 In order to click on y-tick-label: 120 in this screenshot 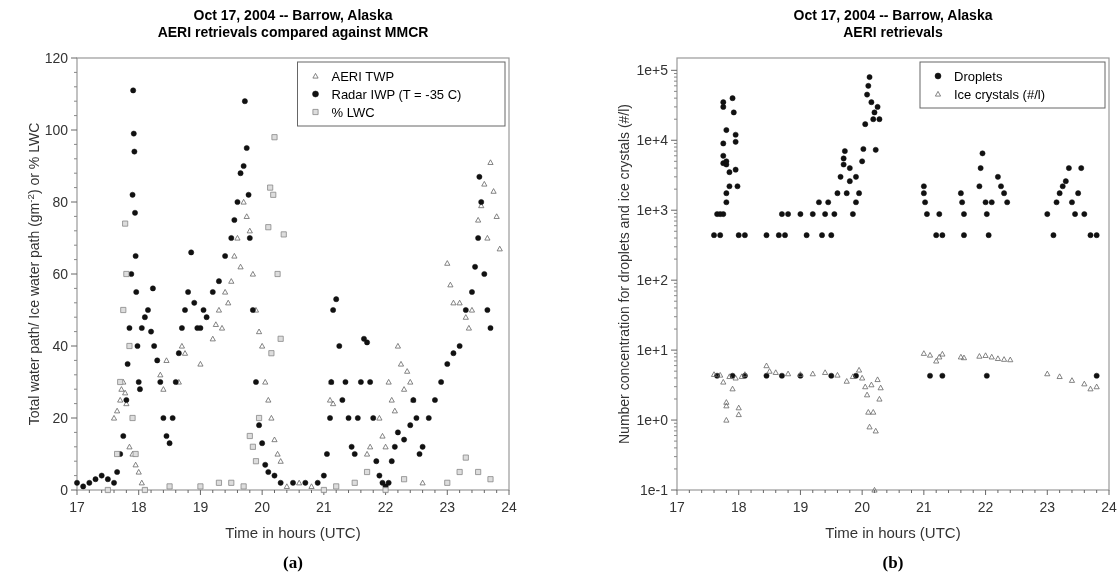, I will do `click(56, 58)`.